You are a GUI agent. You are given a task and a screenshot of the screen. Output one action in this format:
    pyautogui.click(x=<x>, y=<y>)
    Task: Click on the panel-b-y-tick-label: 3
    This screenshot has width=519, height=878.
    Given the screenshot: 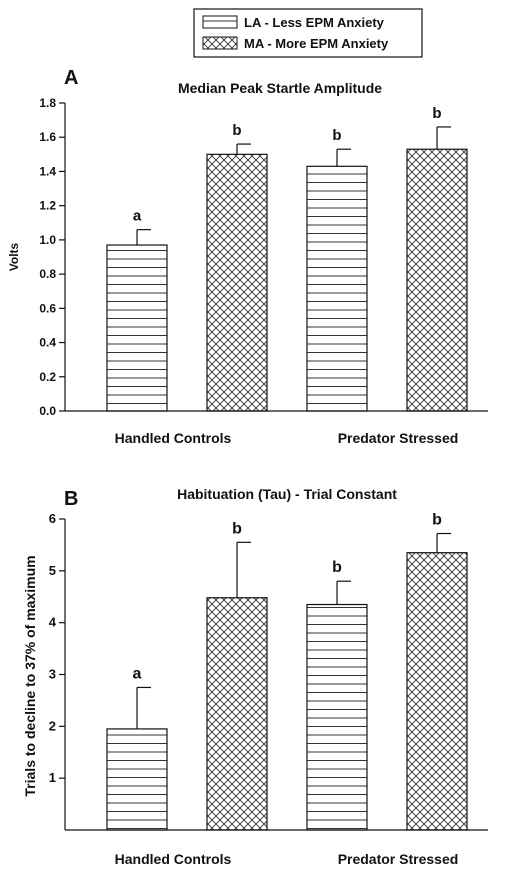 What is the action you would take?
    pyautogui.click(x=52, y=674)
    